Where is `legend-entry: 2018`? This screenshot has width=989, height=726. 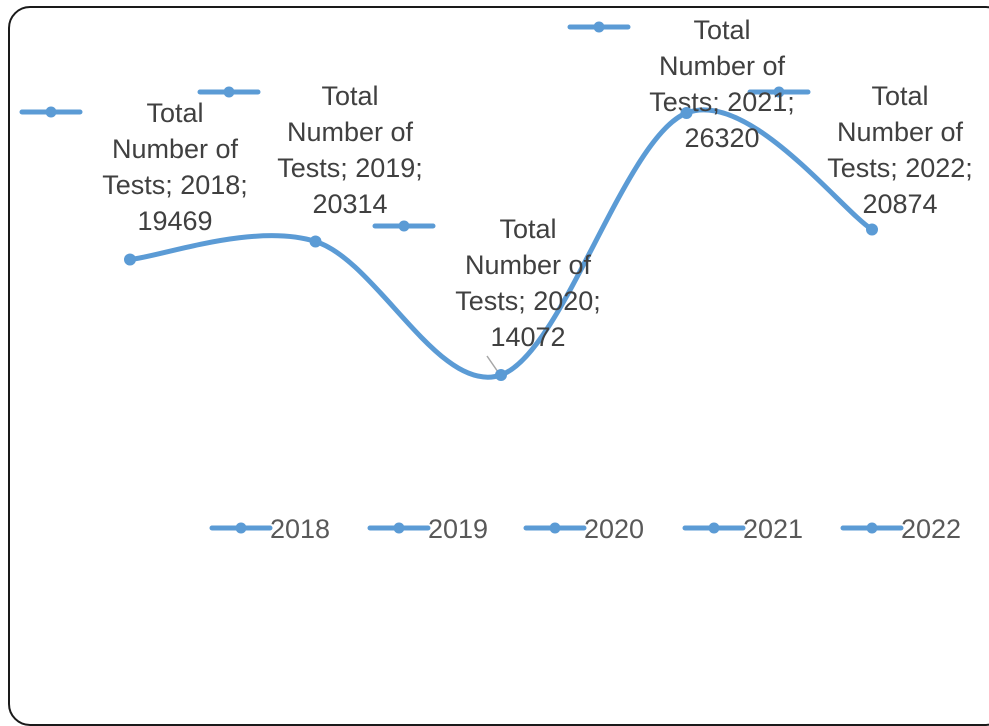 legend-entry: 2018 is located at coordinates (271, 529).